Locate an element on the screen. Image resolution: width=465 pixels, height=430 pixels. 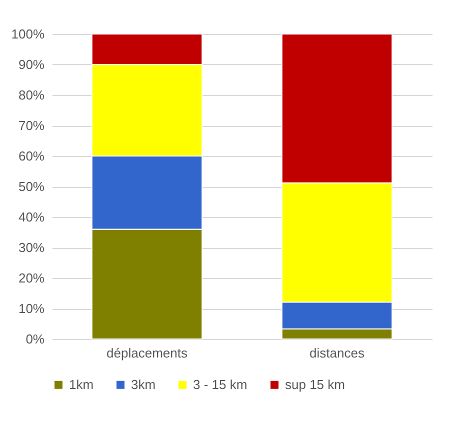
legend-label: 1km is located at coordinates (81, 384).